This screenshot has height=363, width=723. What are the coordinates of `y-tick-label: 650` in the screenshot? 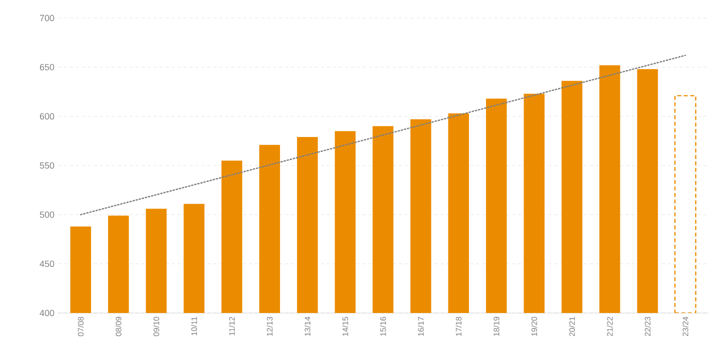 It's located at (47, 67).